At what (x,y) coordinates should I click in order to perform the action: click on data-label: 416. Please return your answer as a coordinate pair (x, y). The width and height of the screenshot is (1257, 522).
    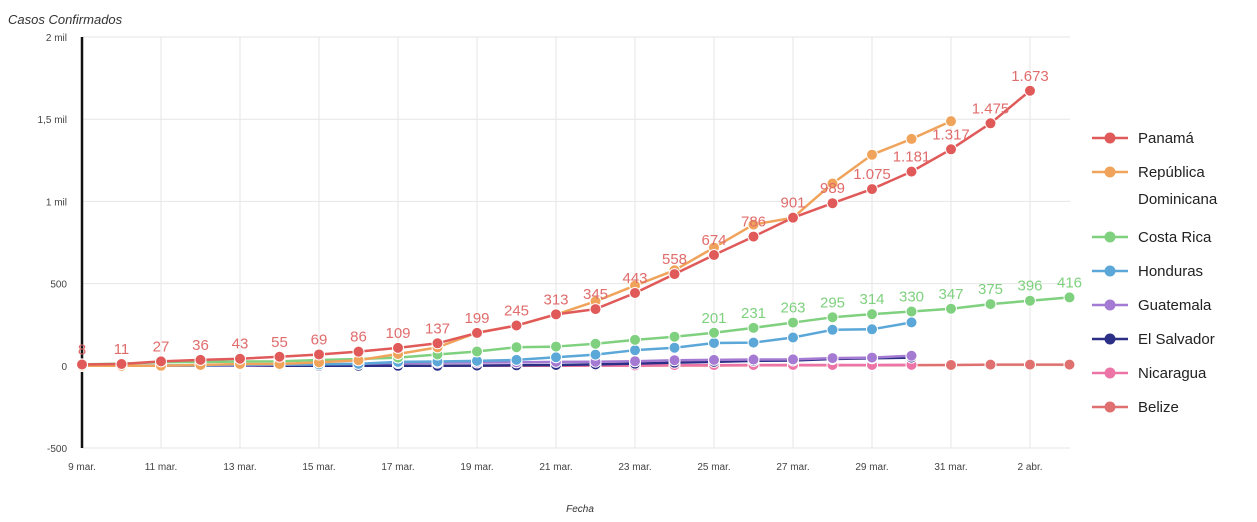
    Looking at the image, I should click on (1069, 282).